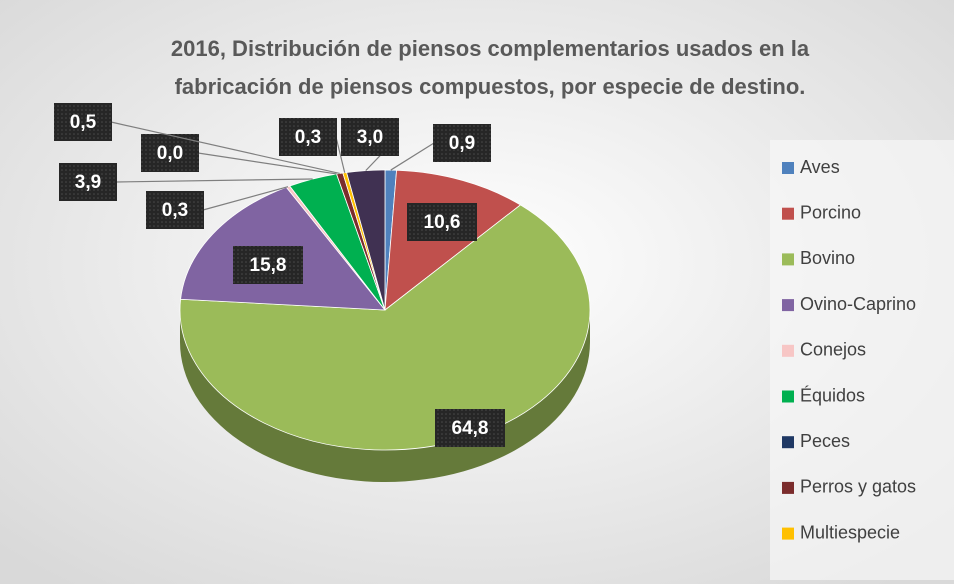 This screenshot has width=954, height=584. I want to click on data-label: 3,0, so click(370, 137).